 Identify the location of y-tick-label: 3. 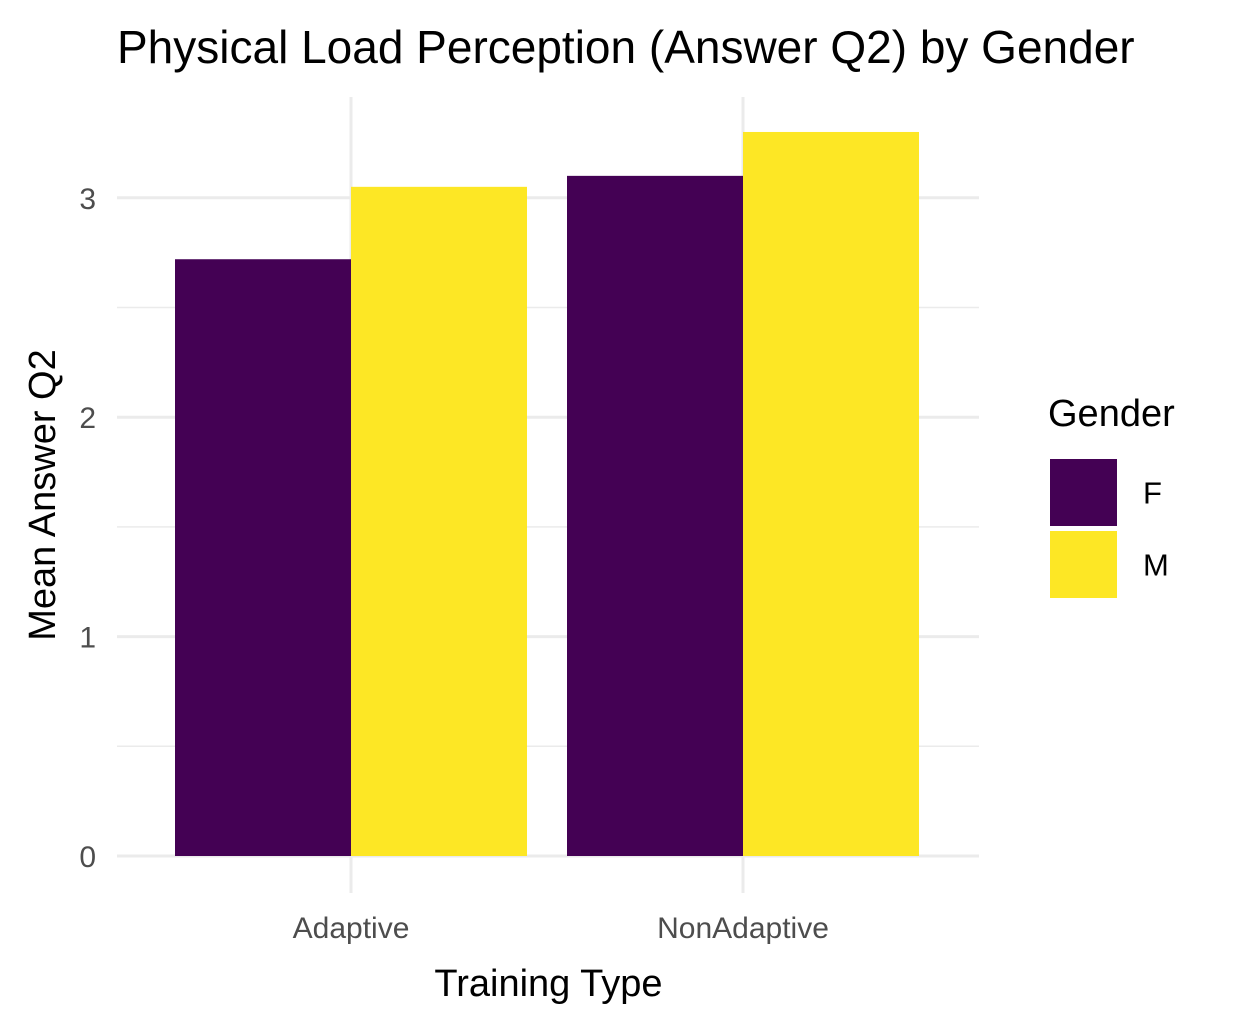
(87, 199).